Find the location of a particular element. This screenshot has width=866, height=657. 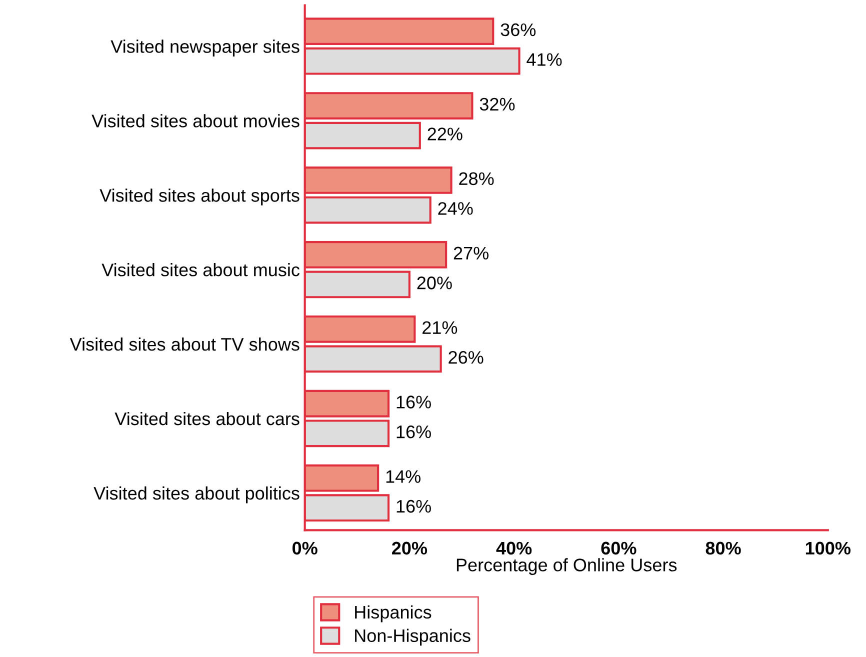

x-tick-label: 100% is located at coordinates (828, 548).